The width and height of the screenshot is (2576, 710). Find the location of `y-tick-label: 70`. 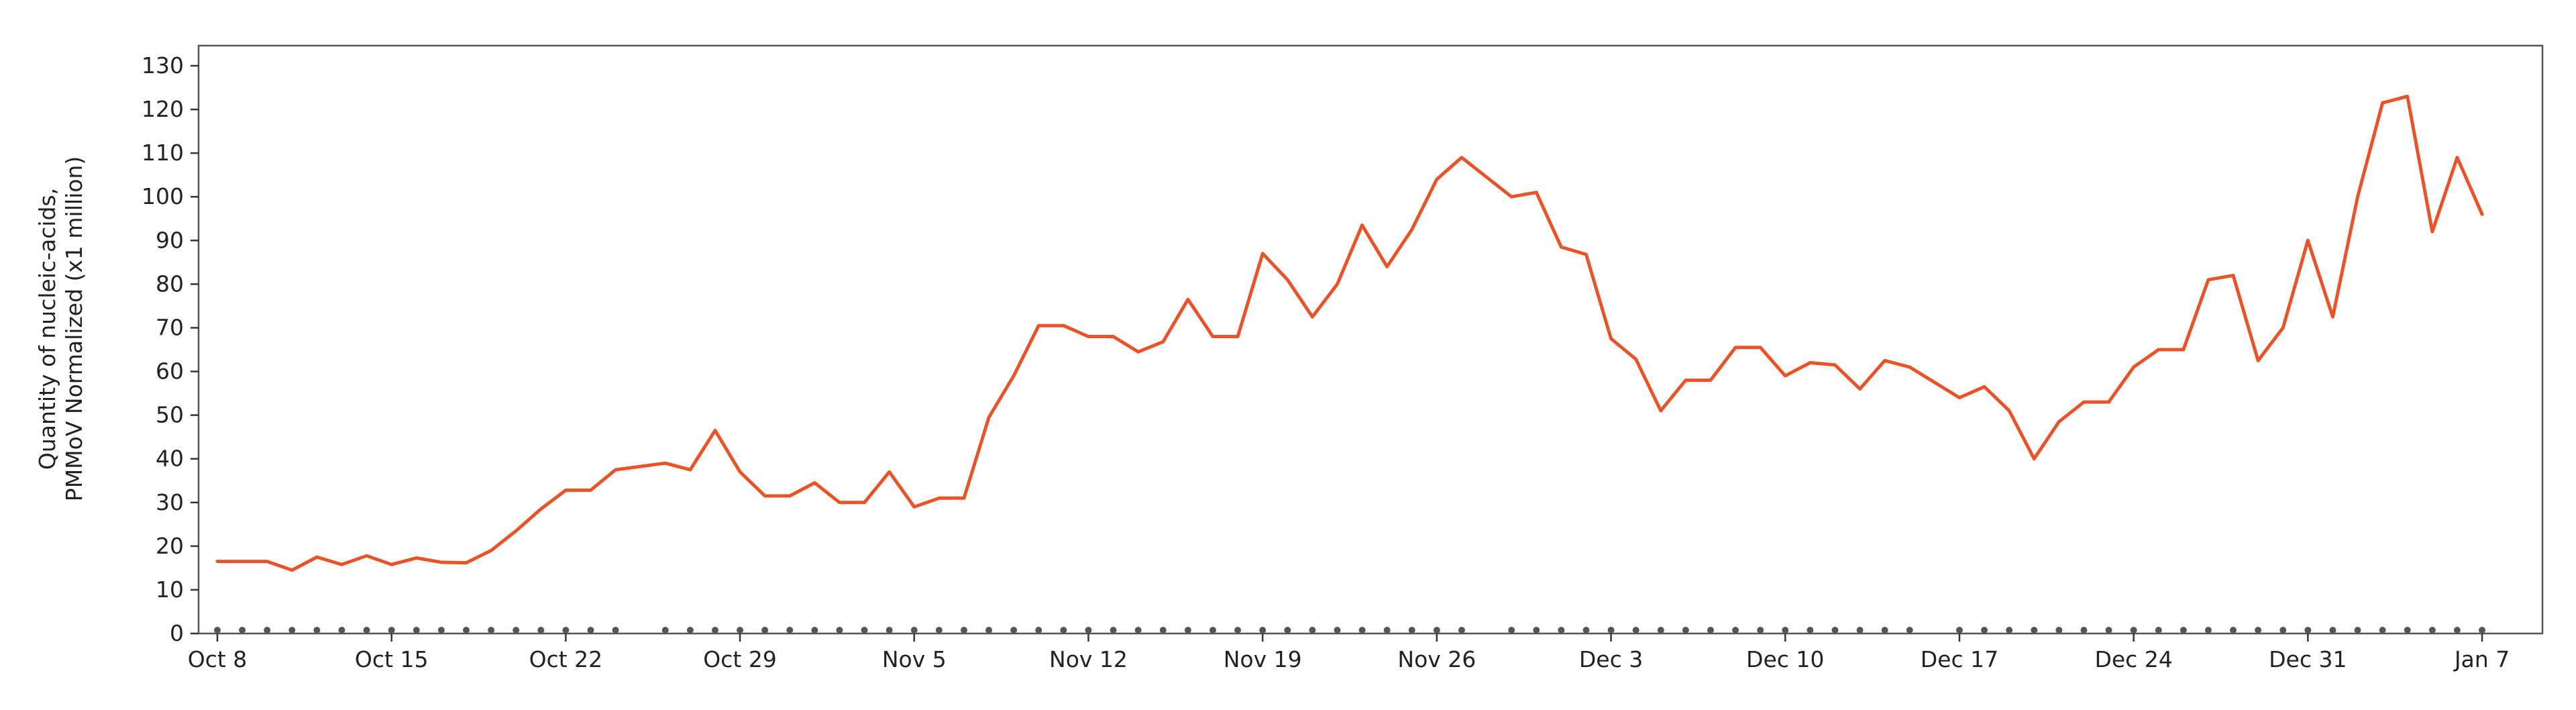

y-tick-label: 70 is located at coordinates (170, 327).